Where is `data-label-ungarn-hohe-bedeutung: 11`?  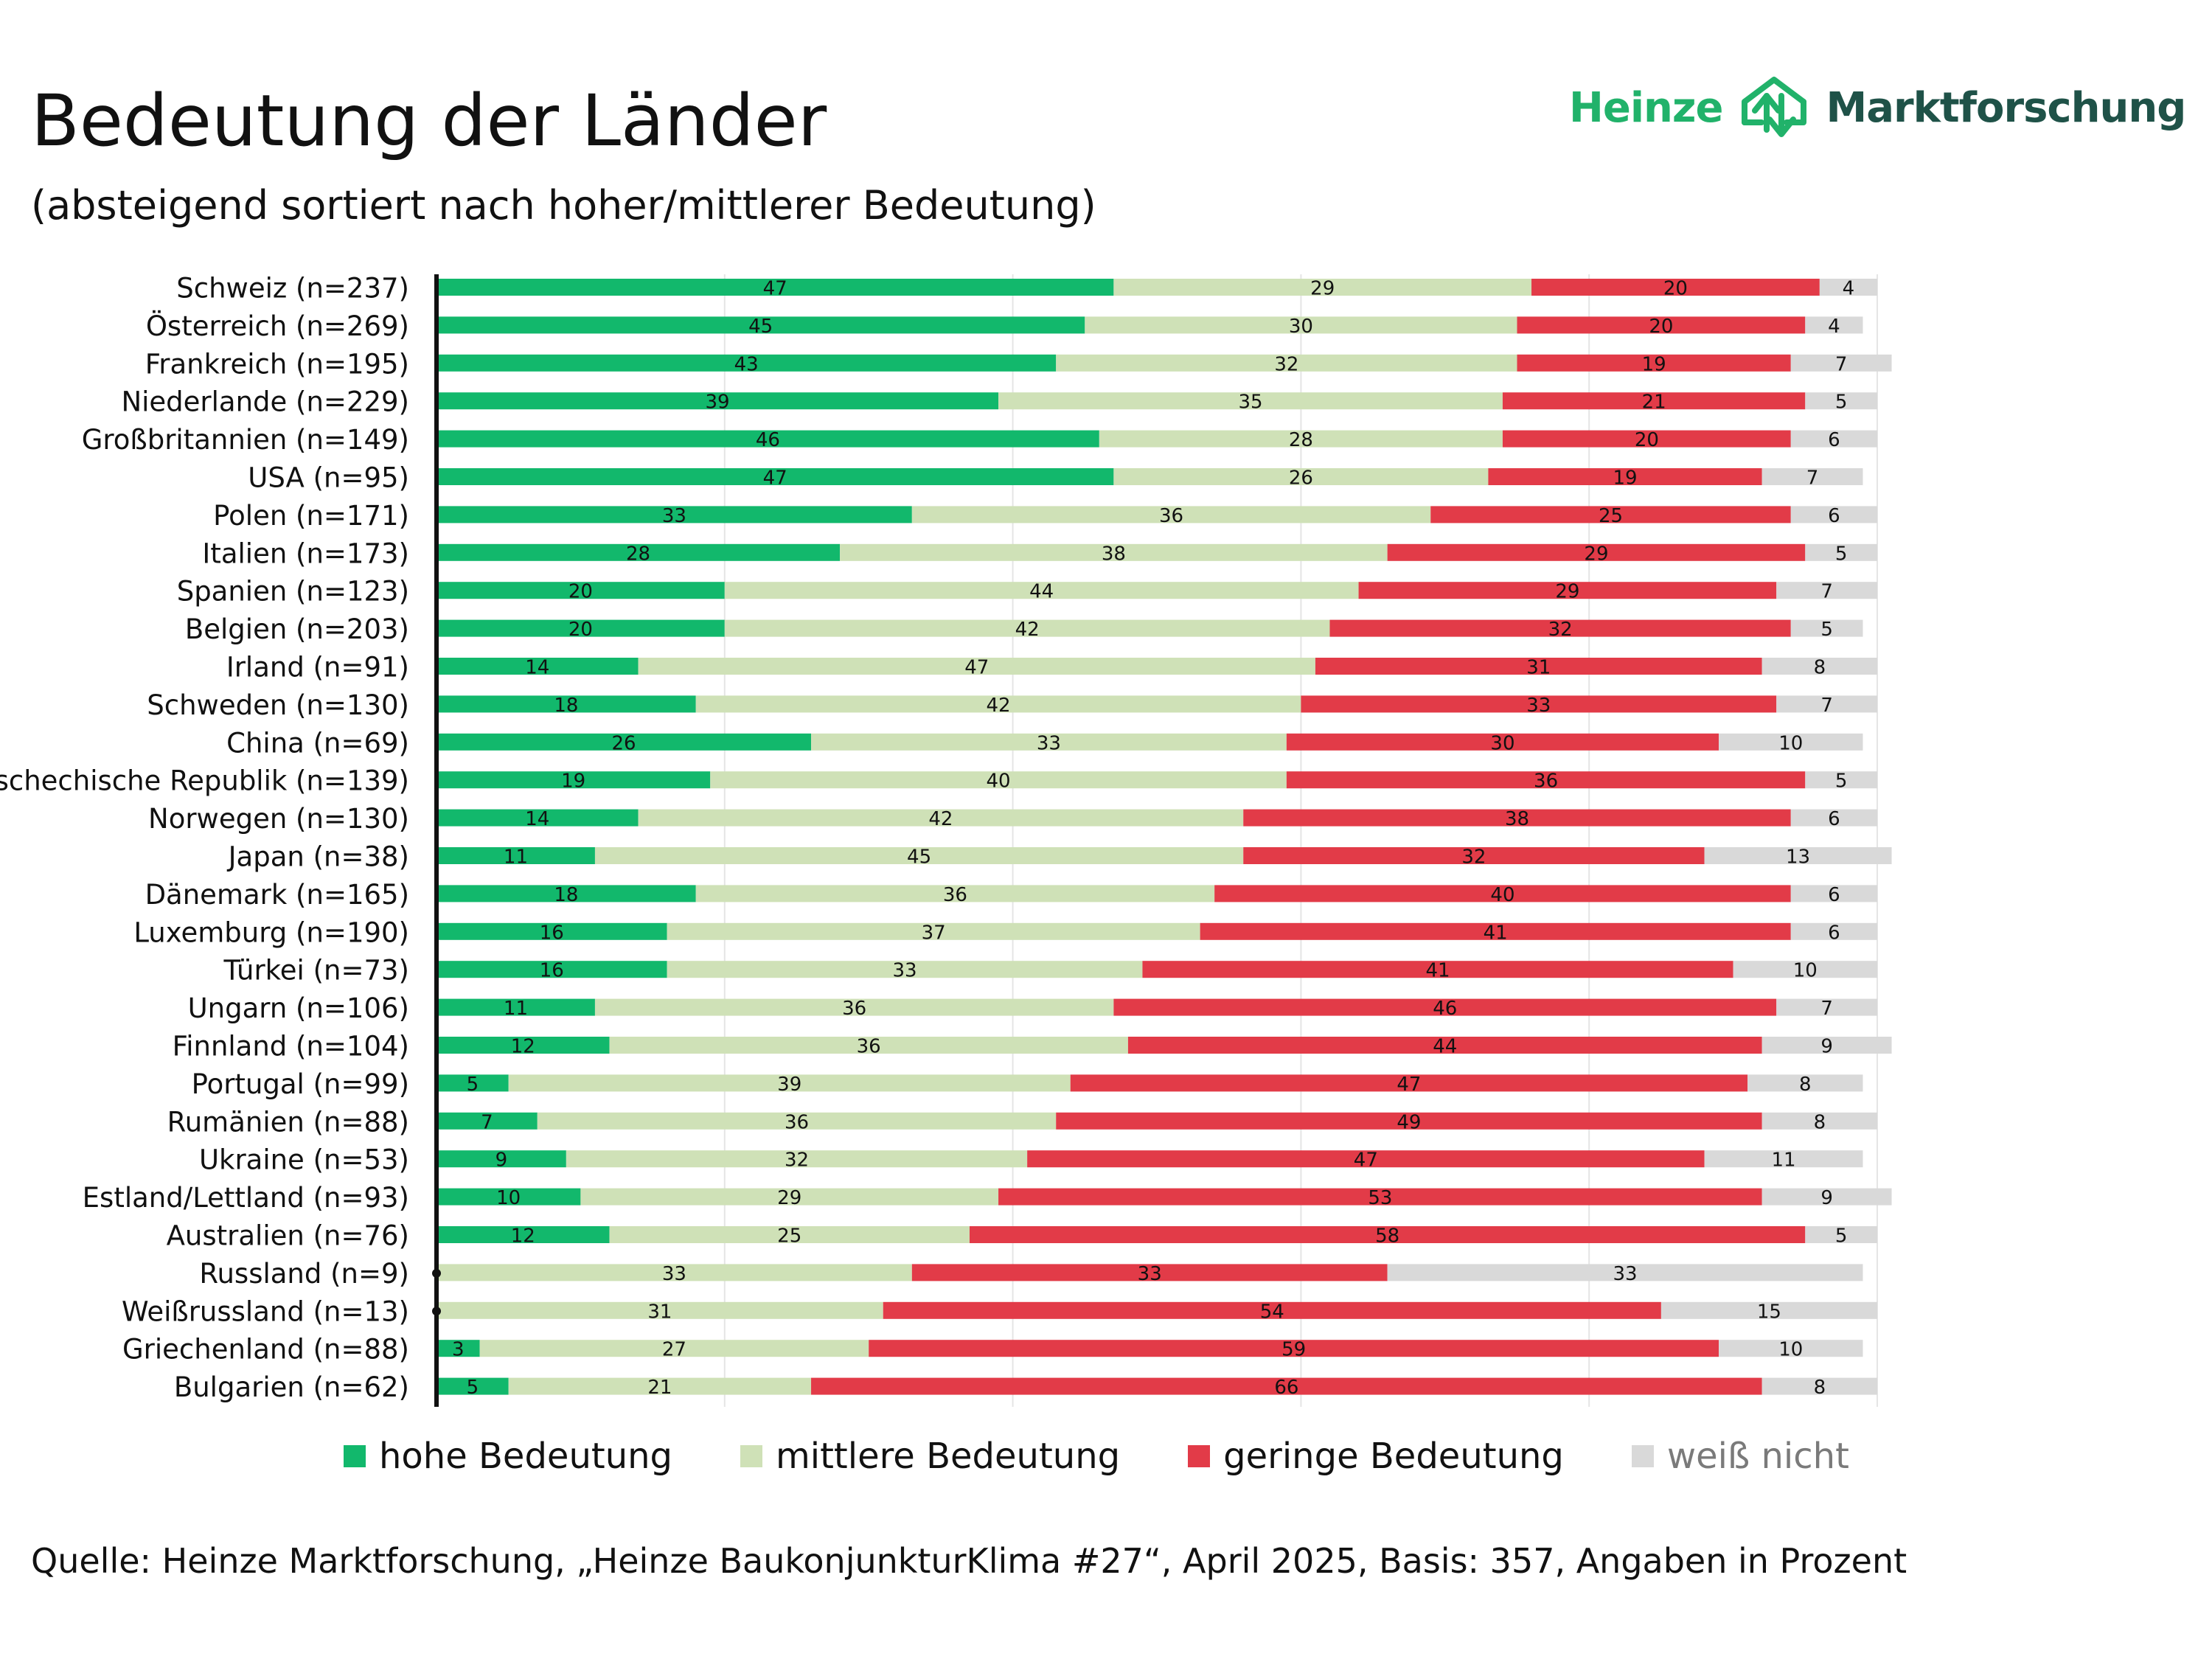
data-label-ungarn-hohe-bedeutung: 11 is located at coordinates (516, 1009).